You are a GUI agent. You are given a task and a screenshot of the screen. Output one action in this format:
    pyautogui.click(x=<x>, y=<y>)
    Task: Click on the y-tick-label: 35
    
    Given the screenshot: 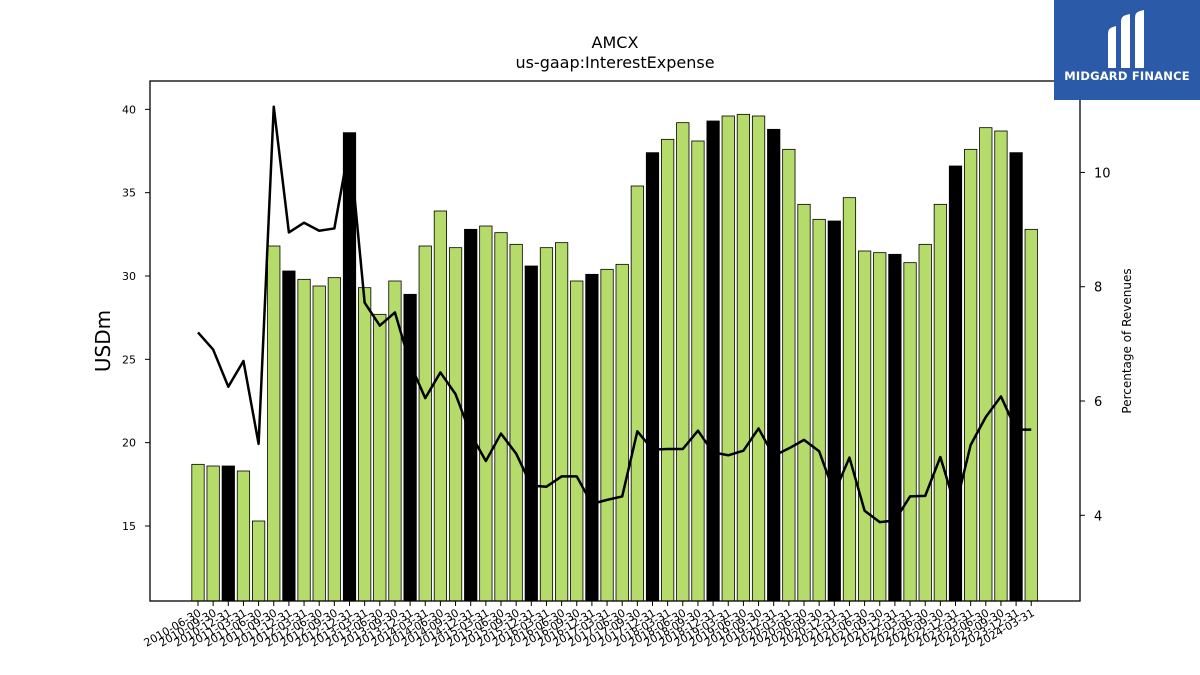 What is the action you would take?
    pyautogui.click(x=129, y=193)
    